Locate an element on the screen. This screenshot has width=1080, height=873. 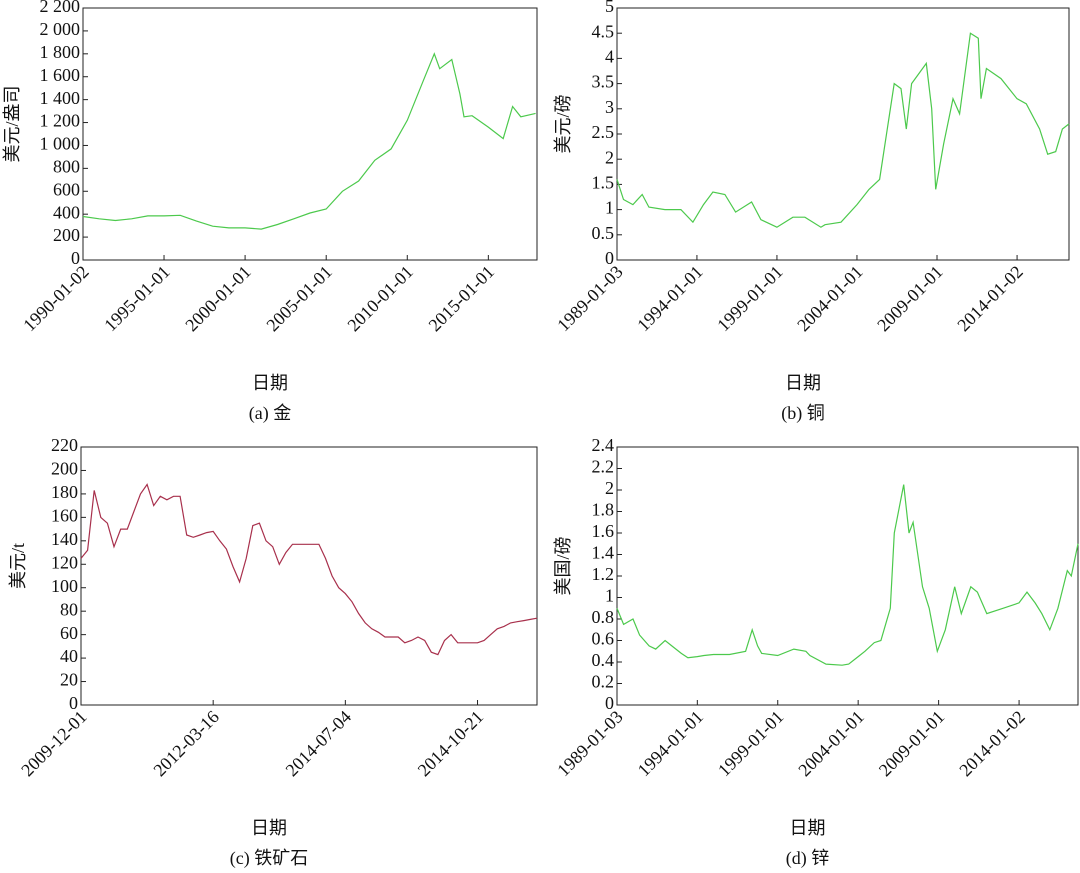
y-tick-label: 600 is located at coordinates (66, 189).